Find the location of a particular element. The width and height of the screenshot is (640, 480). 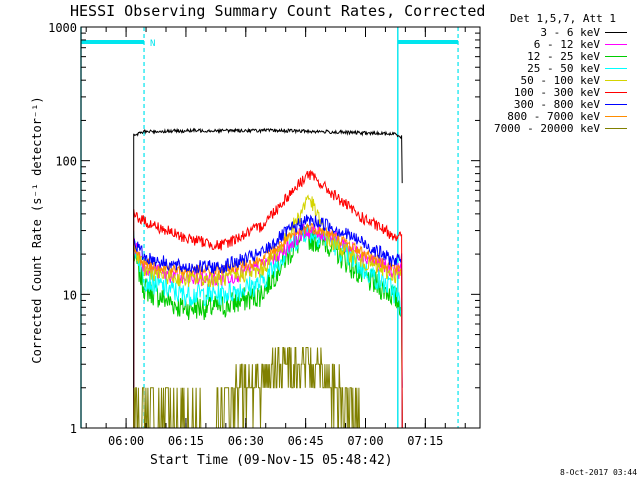

x-tick-label-1: 06:15 is located at coordinates (186, 441).